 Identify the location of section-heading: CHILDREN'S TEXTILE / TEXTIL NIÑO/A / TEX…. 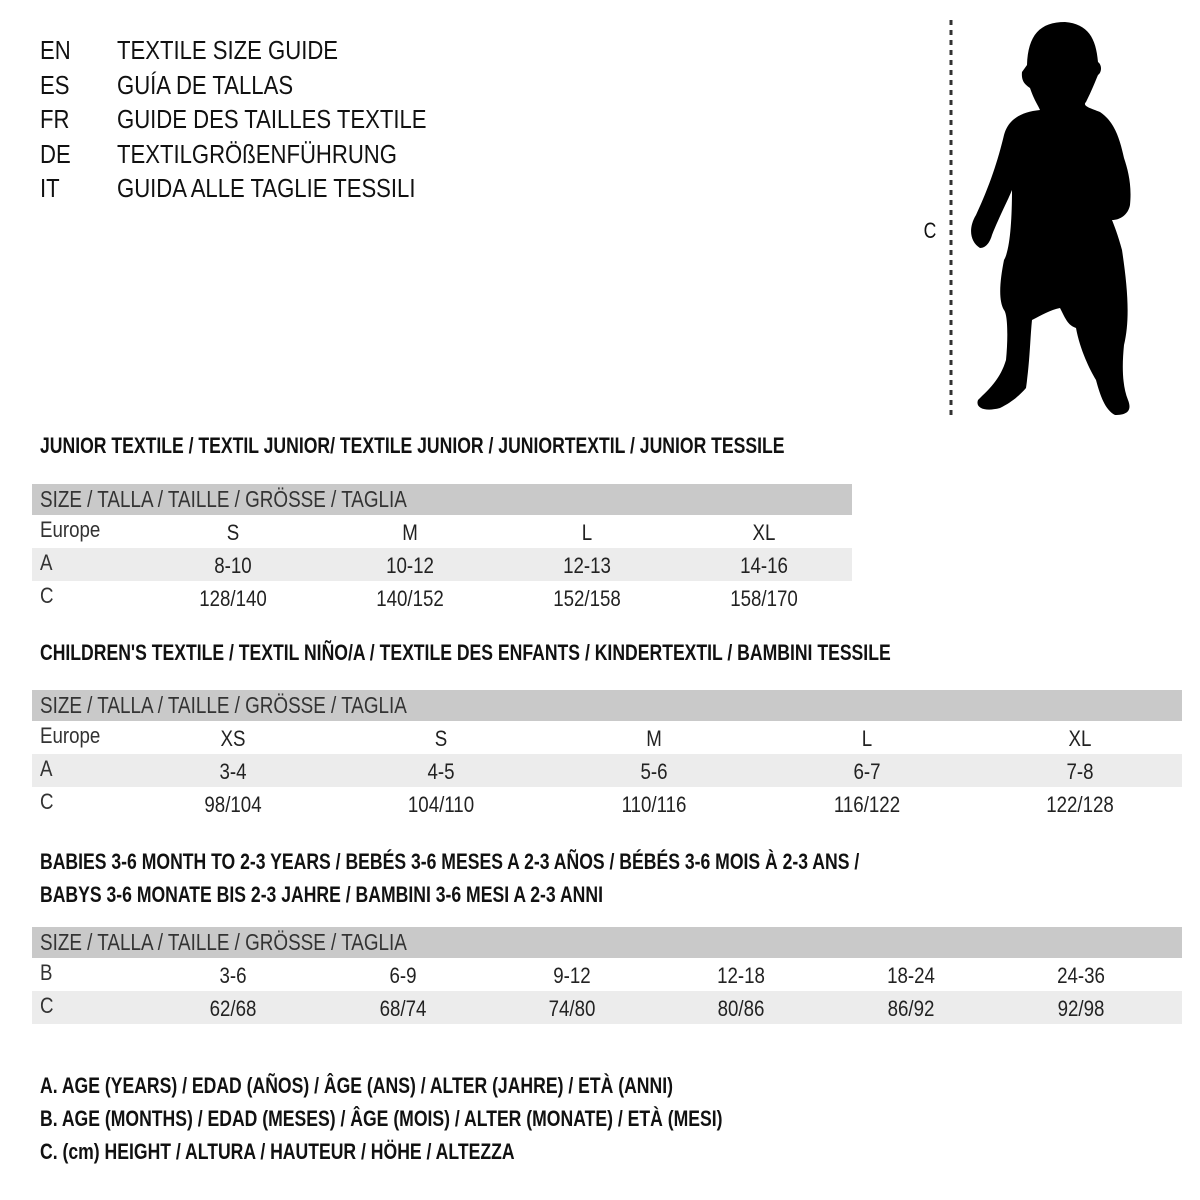
(465, 652).